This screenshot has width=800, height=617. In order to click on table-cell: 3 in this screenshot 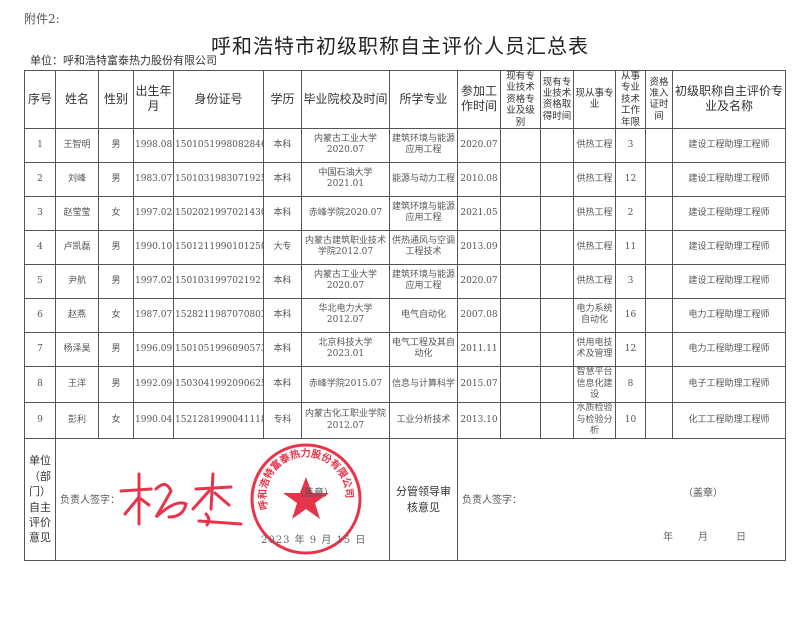, I will do `click(630, 281)`.